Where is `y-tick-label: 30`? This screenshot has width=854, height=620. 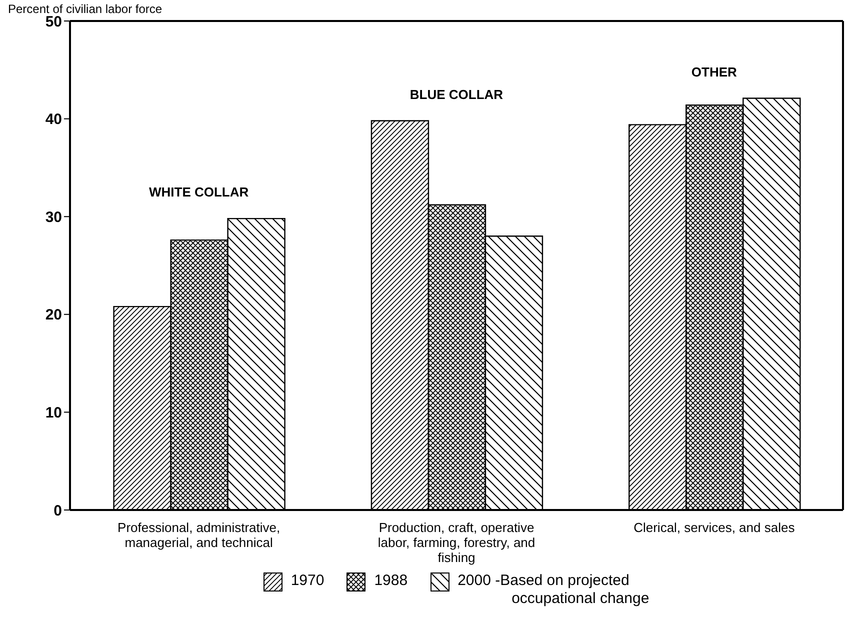
y-tick-label: 30 is located at coordinates (53, 217).